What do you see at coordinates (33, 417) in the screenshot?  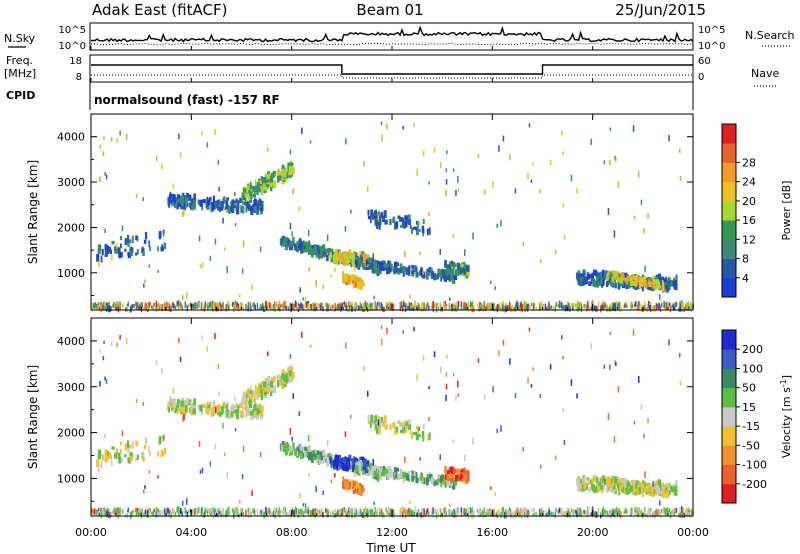 I see `y-axis-label: Slant Range [km]` at bounding box center [33, 417].